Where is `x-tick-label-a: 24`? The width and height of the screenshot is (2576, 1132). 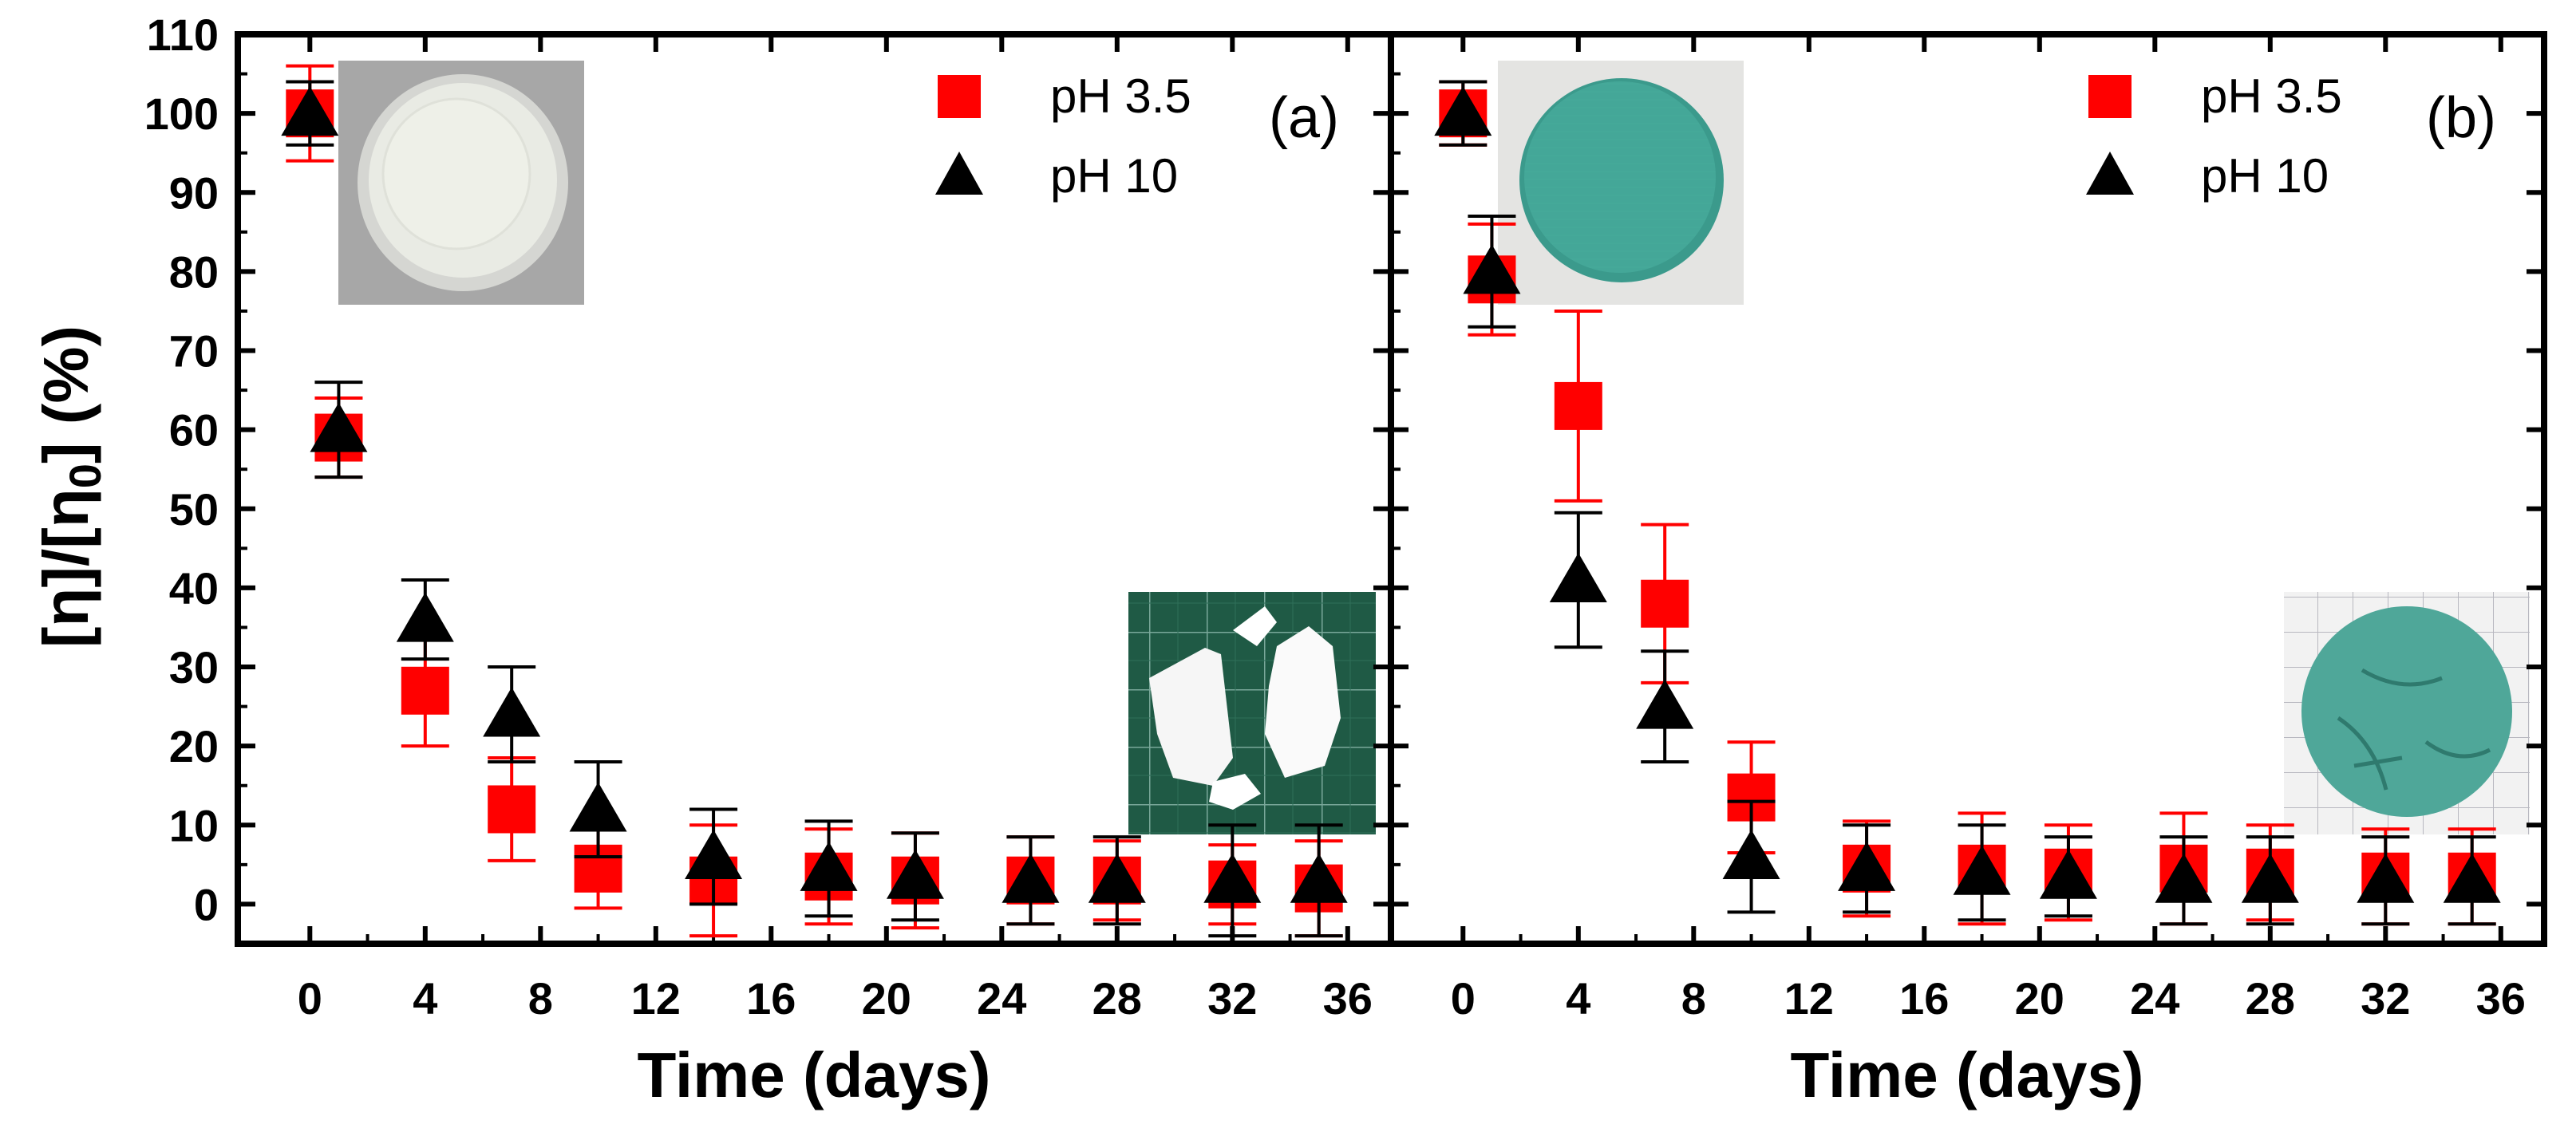
x-tick-label-a: 24 is located at coordinates (1001, 998).